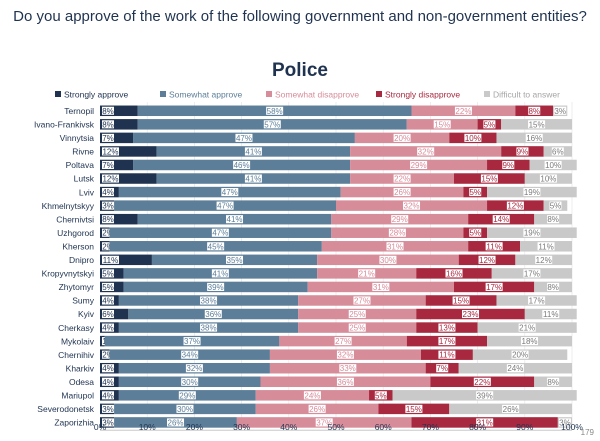 The width and height of the screenshot is (600, 441). I want to click on data-label-strongly-disapprove-odesa: 22%, so click(482, 382).